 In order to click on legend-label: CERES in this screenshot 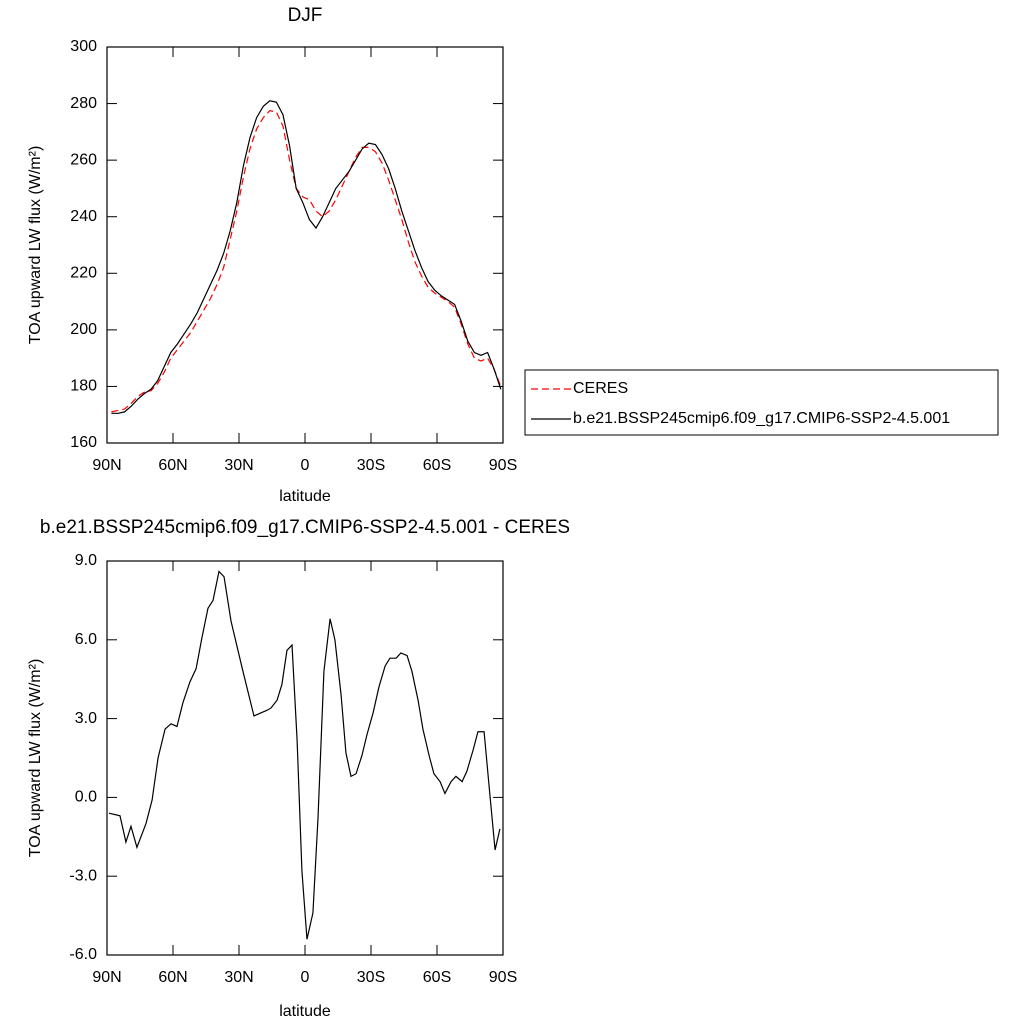, I will do `click(600, 388)`.